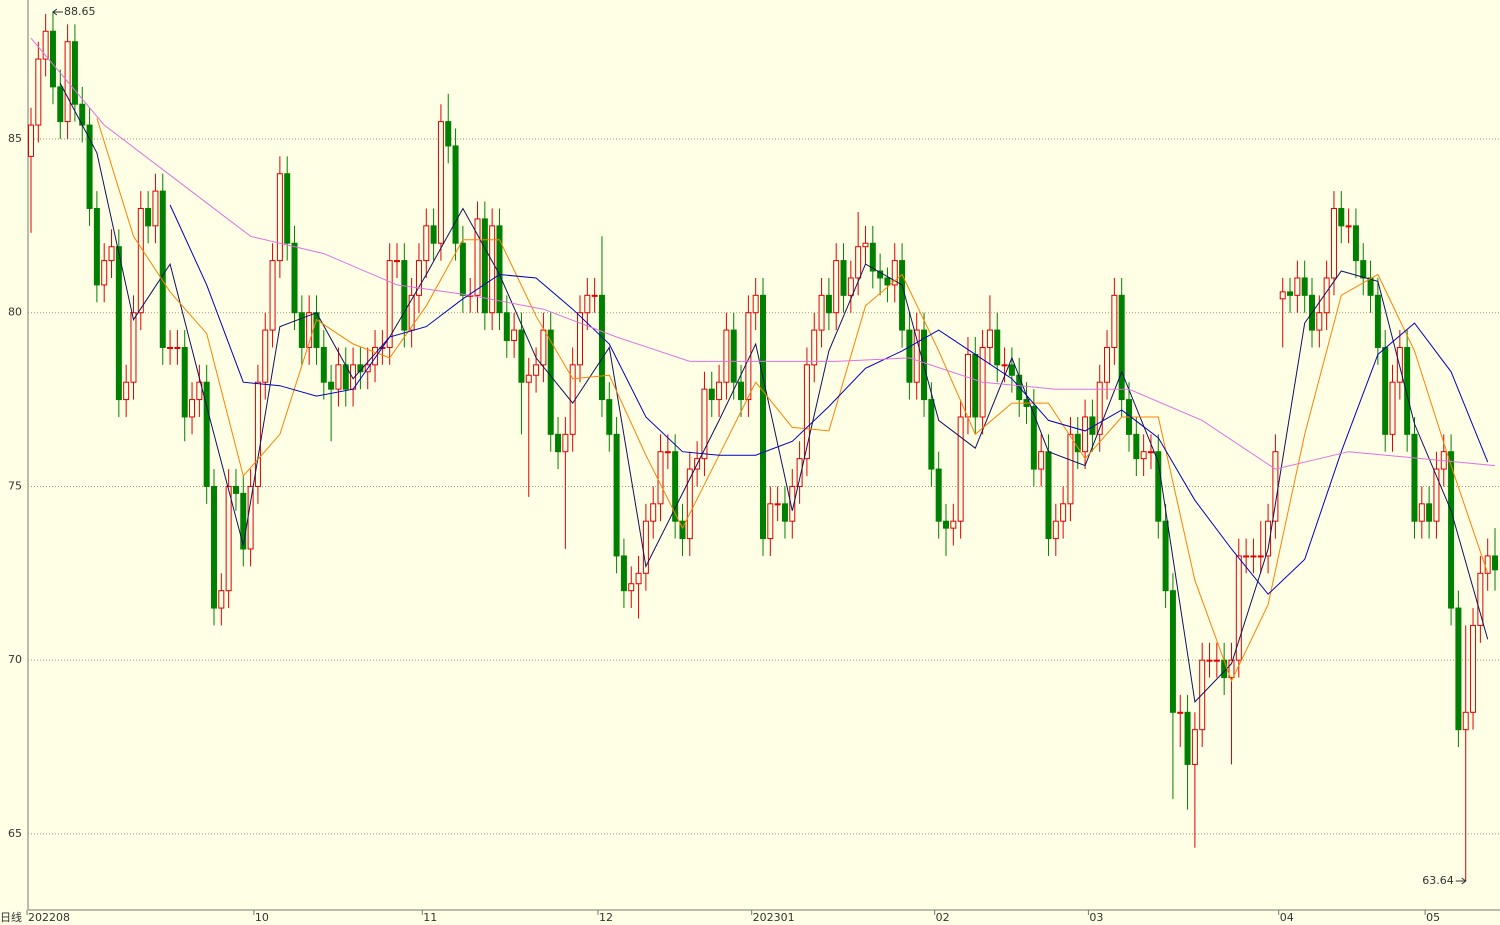  Describe the element at coordinates (1287, 917) in the screenshot. I see `x-tick-label: 04` at that location.